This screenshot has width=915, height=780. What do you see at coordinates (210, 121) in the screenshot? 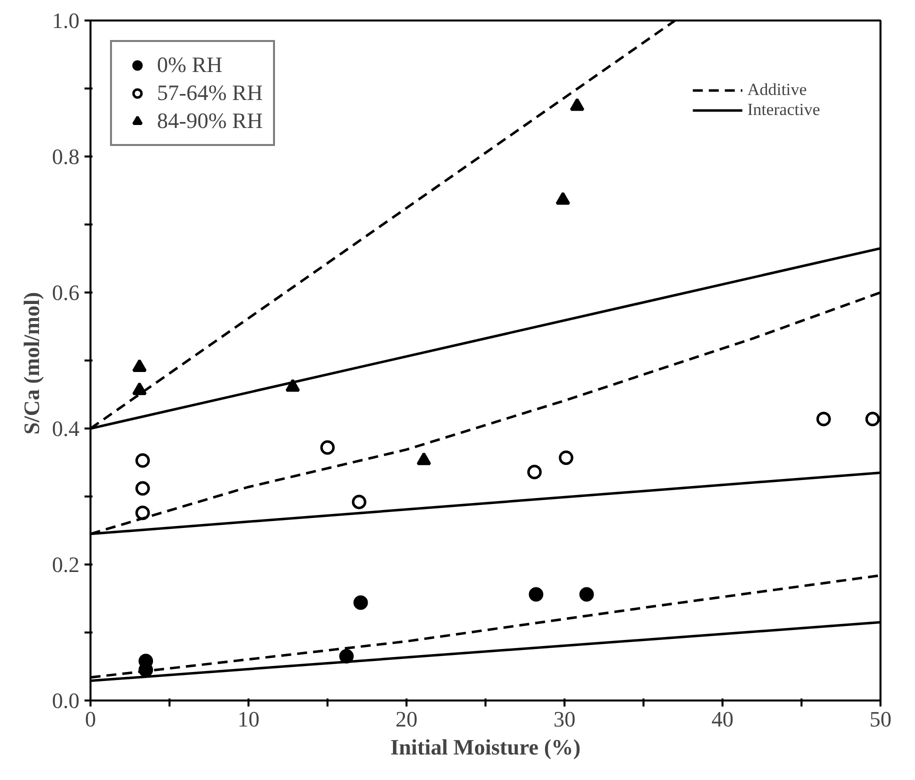
I see `legend-label: 84-90% RH` at bounding box center [210, 121].